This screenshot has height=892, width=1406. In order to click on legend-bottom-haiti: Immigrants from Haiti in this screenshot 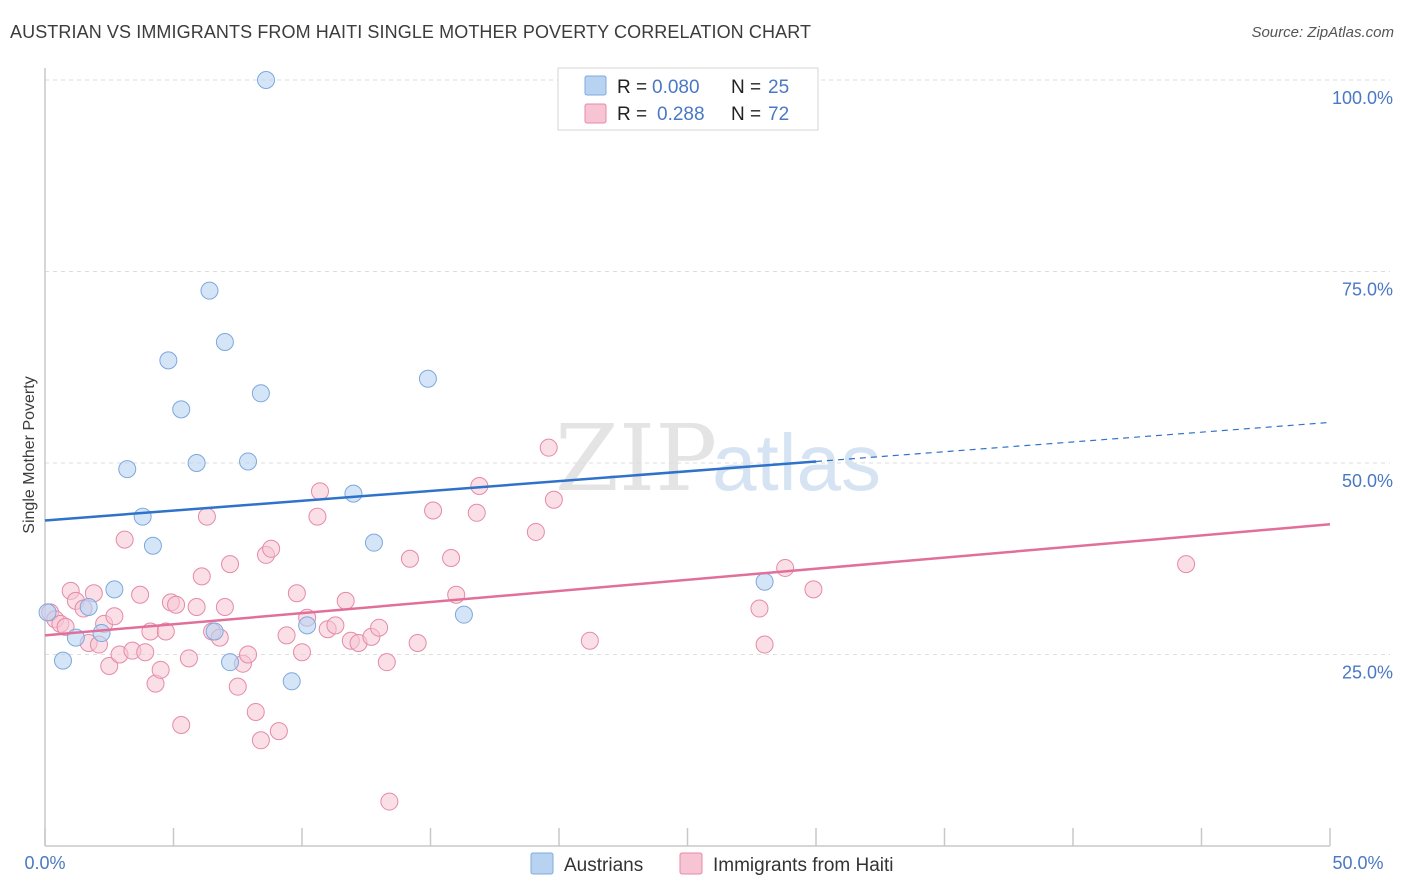, I will do `click(803, 865)`.